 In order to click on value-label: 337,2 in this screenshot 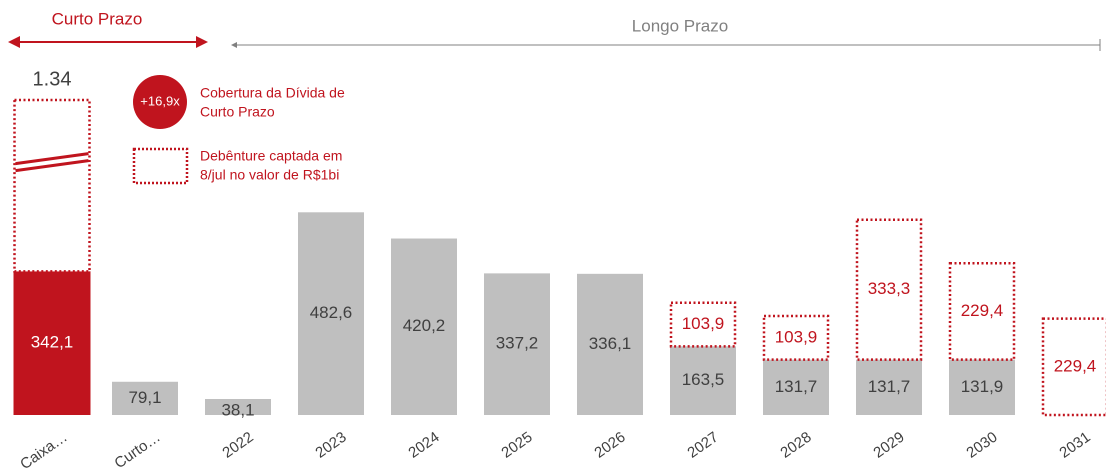, I will do `click(517, 343)`.